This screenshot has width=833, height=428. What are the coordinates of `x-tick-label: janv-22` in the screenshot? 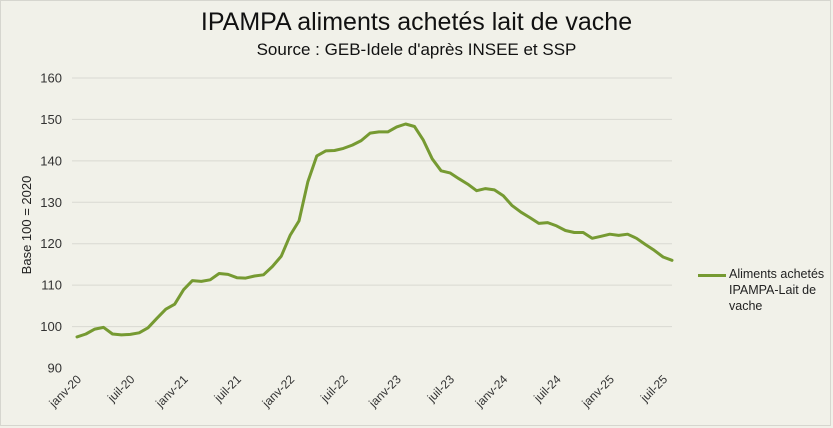 It's located at (278, 391).